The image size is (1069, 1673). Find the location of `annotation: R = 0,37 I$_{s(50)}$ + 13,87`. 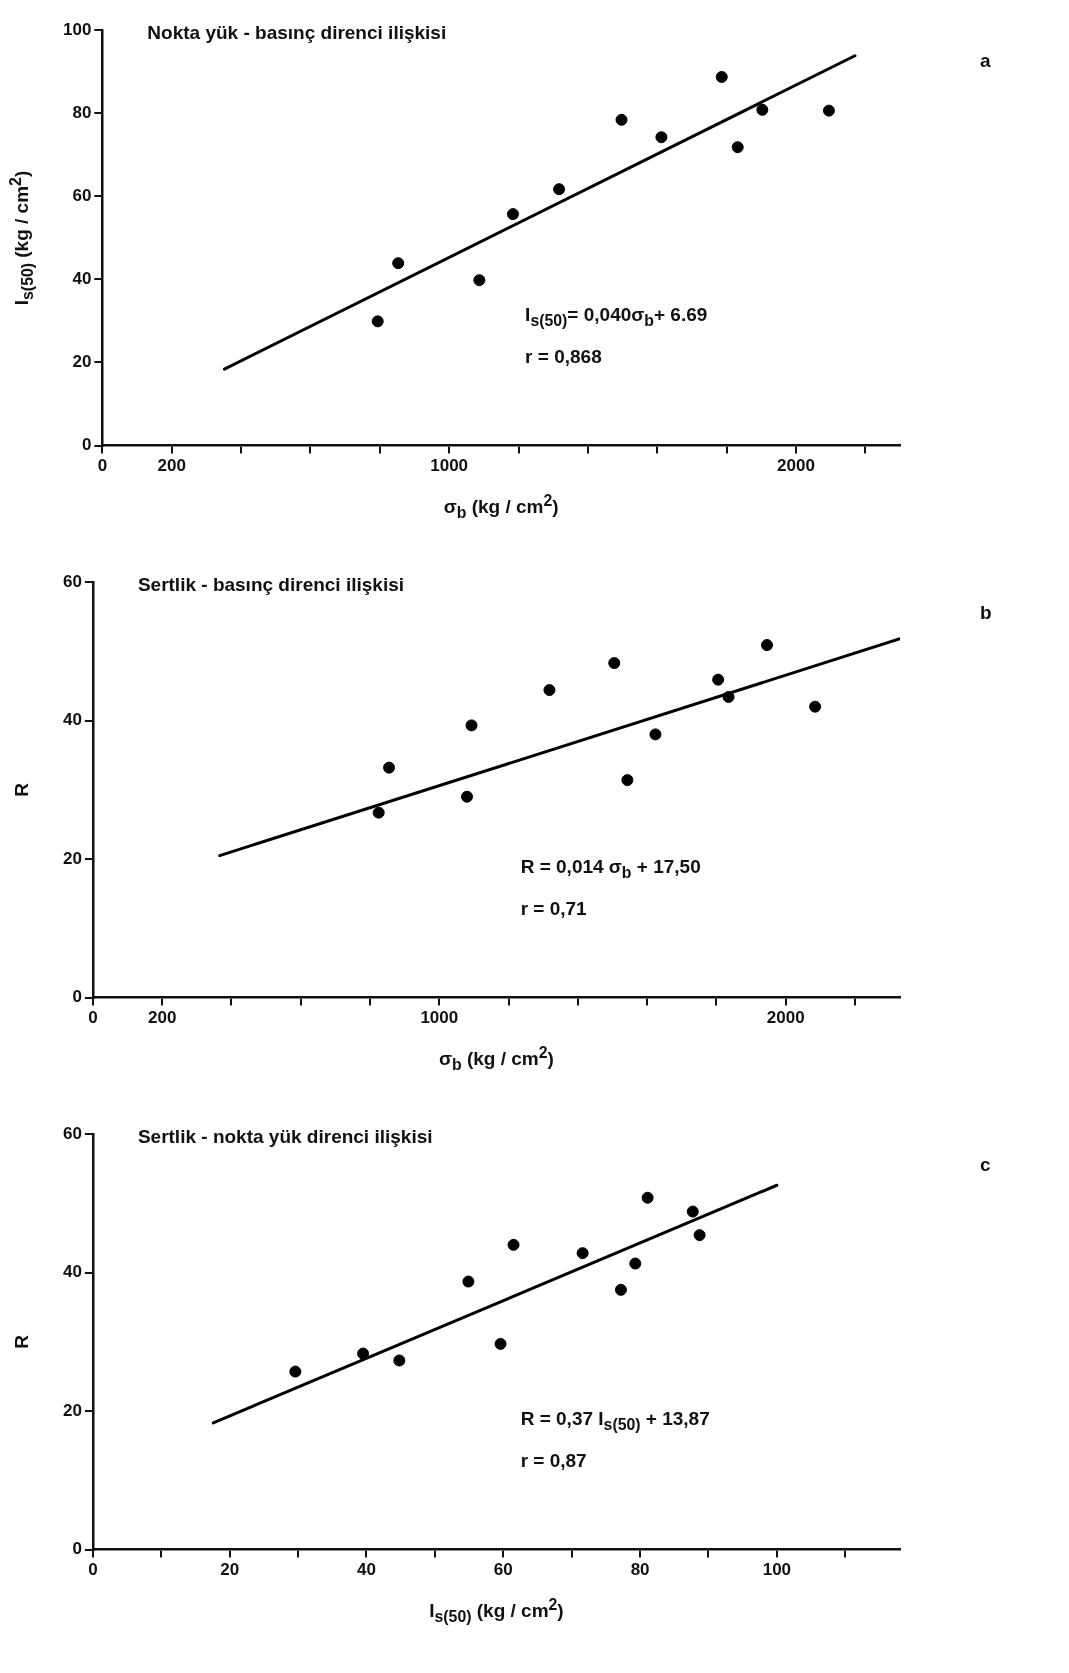

annotation: R = 0,37 I$_{s(50)}$ + 13,87 is located at coordinates (615, 1421).